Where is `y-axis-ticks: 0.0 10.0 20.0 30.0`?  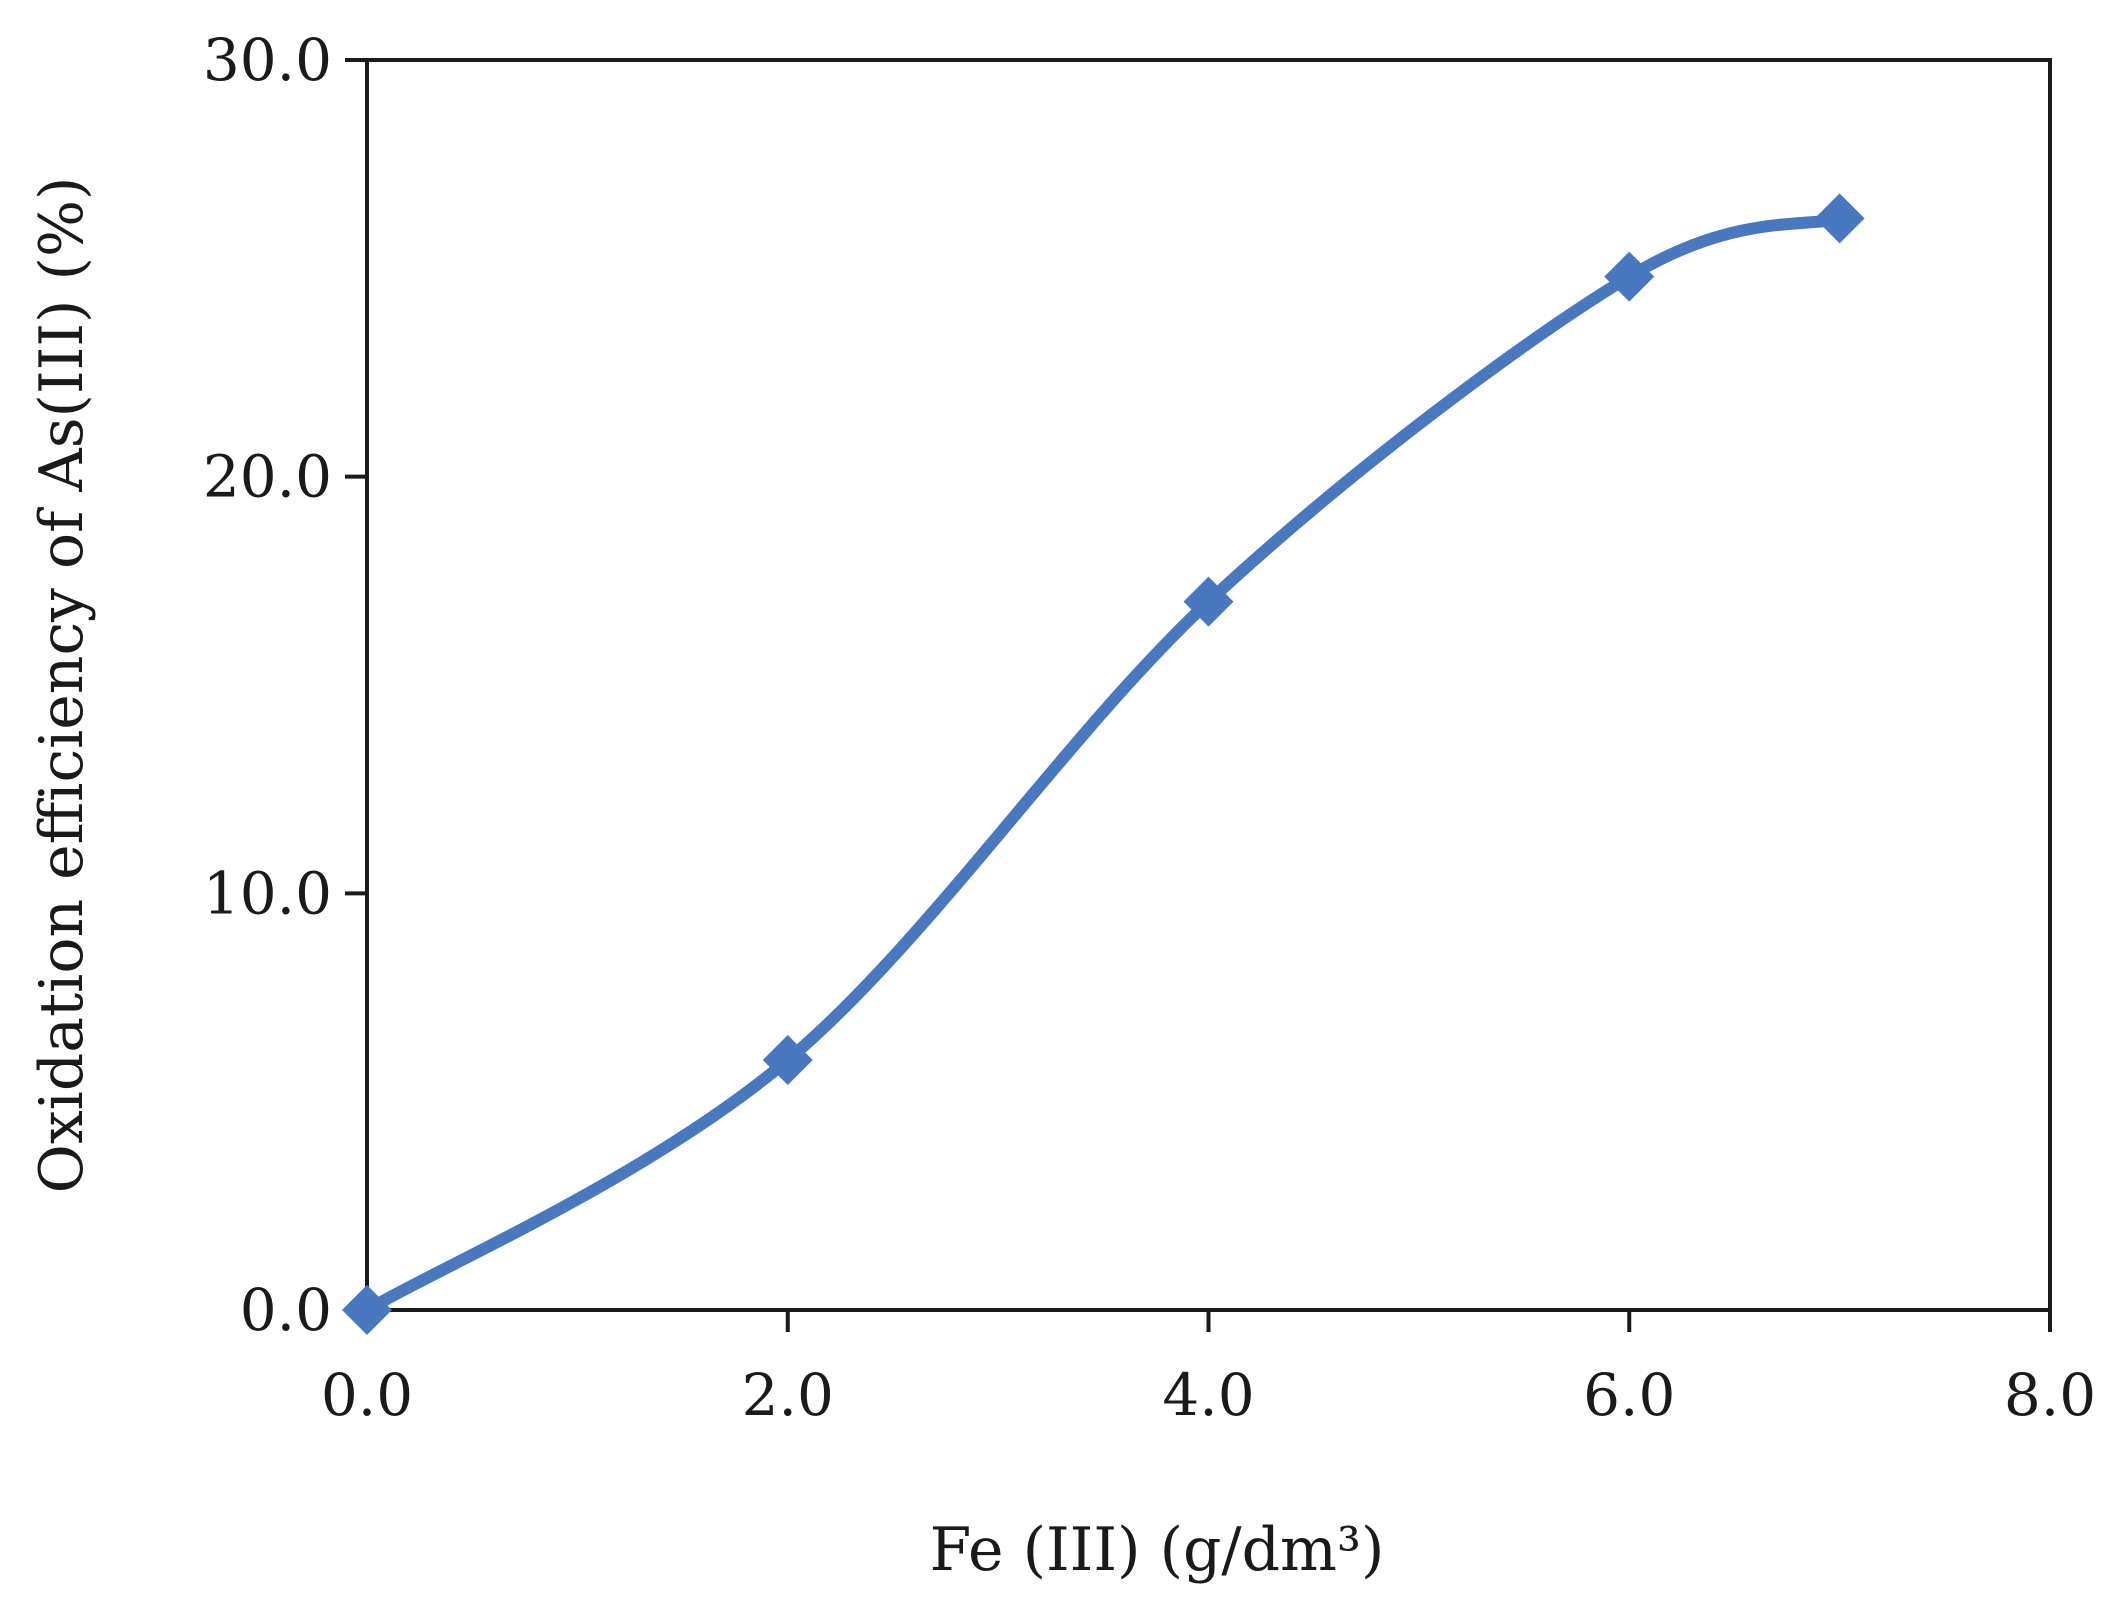 y-axis-ticks: 0.0 10.0 20.0 30.0 is located at coordinates (285, 685).